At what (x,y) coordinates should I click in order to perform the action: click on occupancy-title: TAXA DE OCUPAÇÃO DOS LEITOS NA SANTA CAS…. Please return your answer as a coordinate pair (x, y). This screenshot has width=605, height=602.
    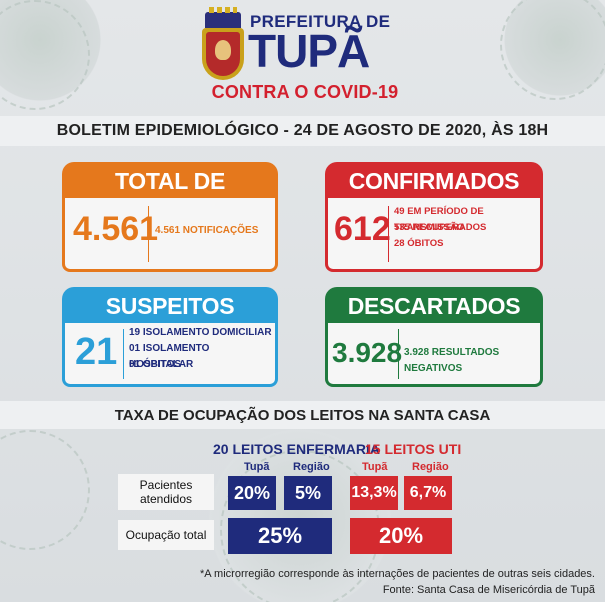
    Looking at the image, I should click on (302, 415).